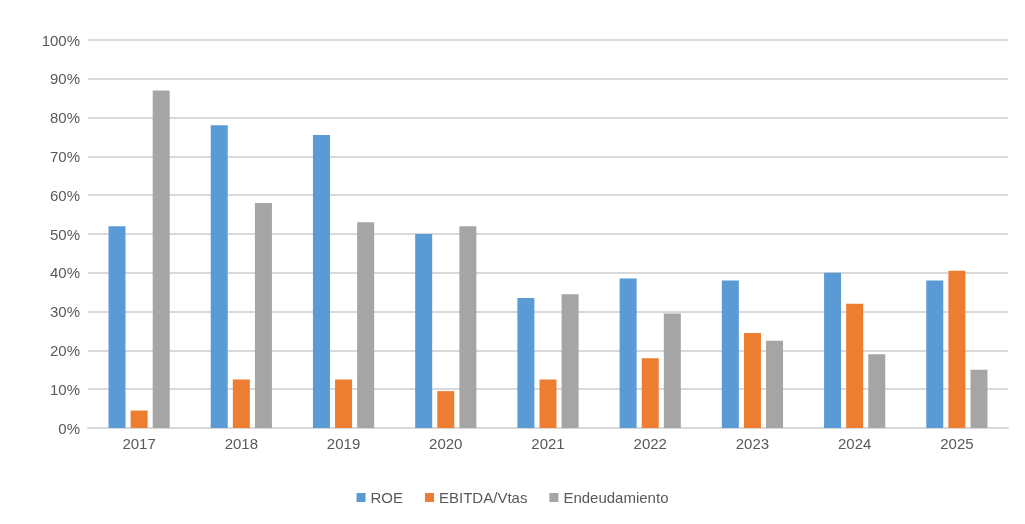 This screenshot has height=524, width=1025. What do you see at coordinates (64, 312) in the screenshot?
I see `y-tick-label: 30%` at bounding box center [64, 312].